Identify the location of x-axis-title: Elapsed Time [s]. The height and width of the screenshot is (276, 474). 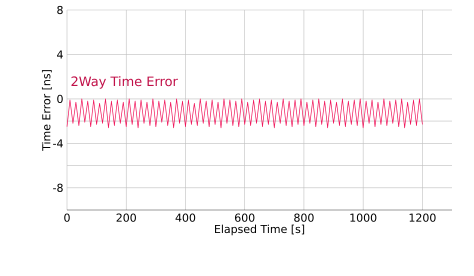
(259, 230).